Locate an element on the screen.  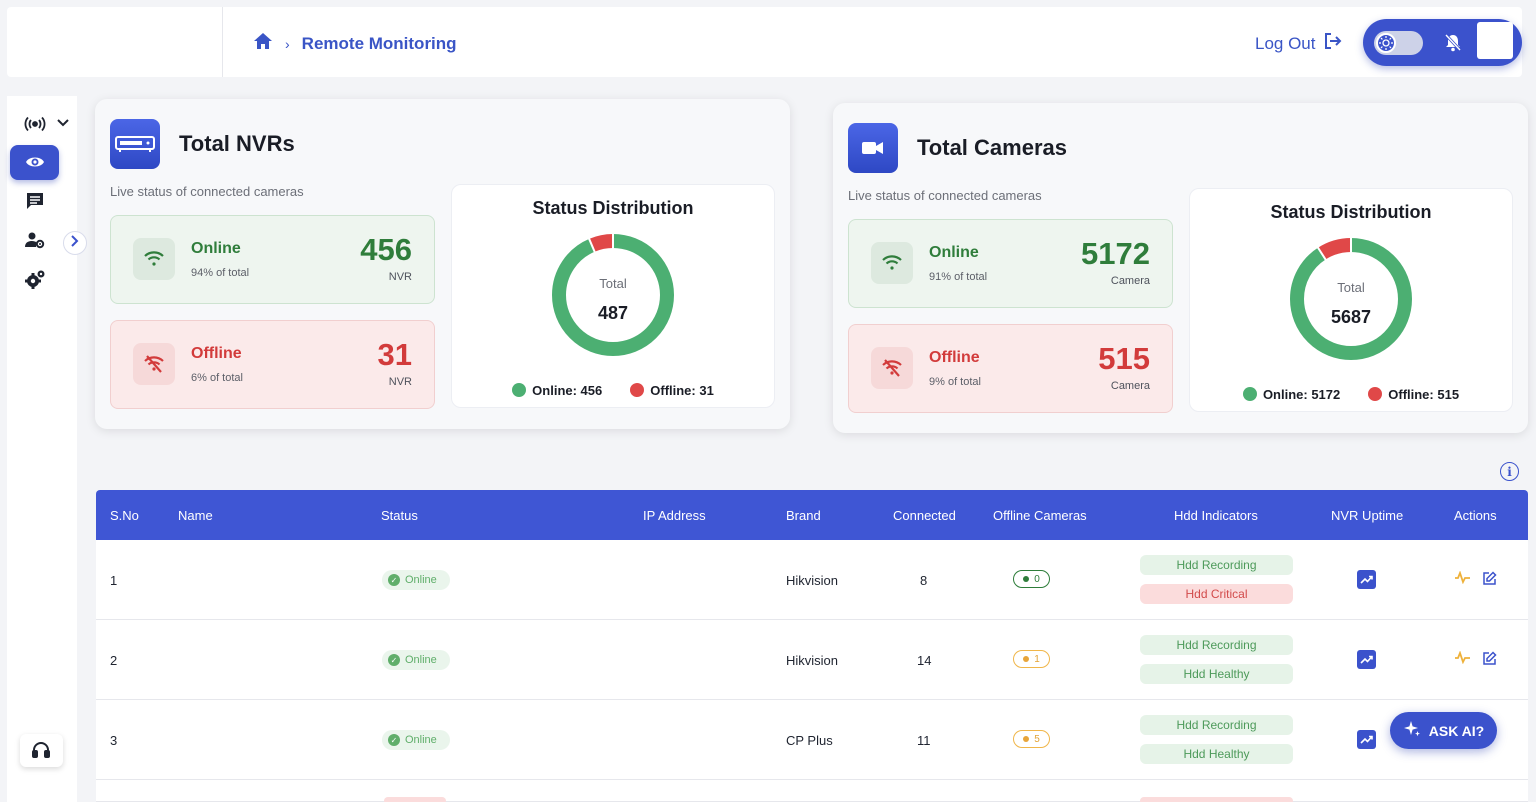
col-brand: Brand is located at coordinates (803, 515).